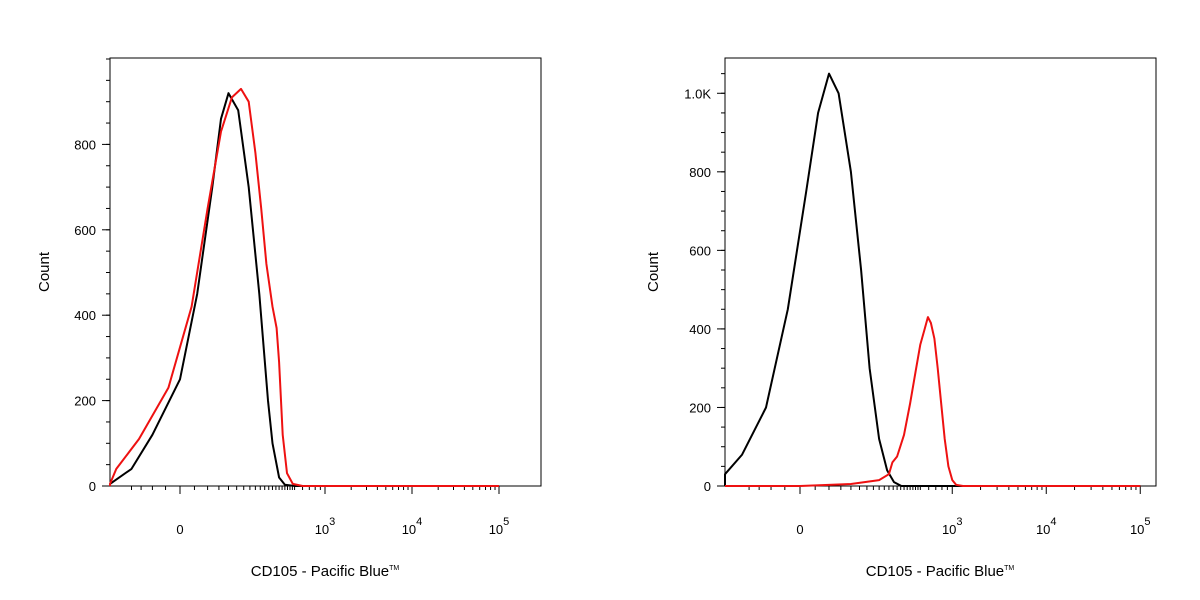  What do you see at coordinates (697, 93) in the screenshot?
I see `y-tick-label: 1.0K` at bounding box center [697, 93].